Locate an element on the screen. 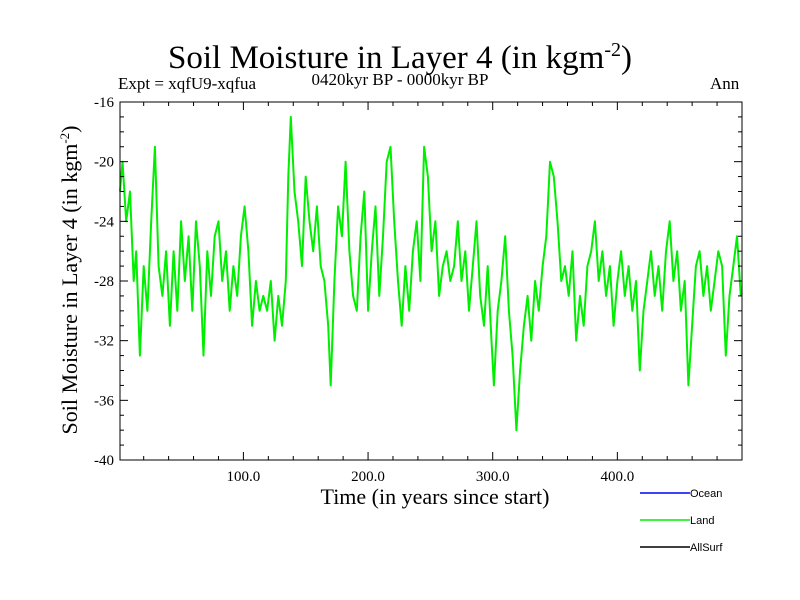 The image size is (800, 600). y-tick-label: -32 is located at coordinates (104, 342).